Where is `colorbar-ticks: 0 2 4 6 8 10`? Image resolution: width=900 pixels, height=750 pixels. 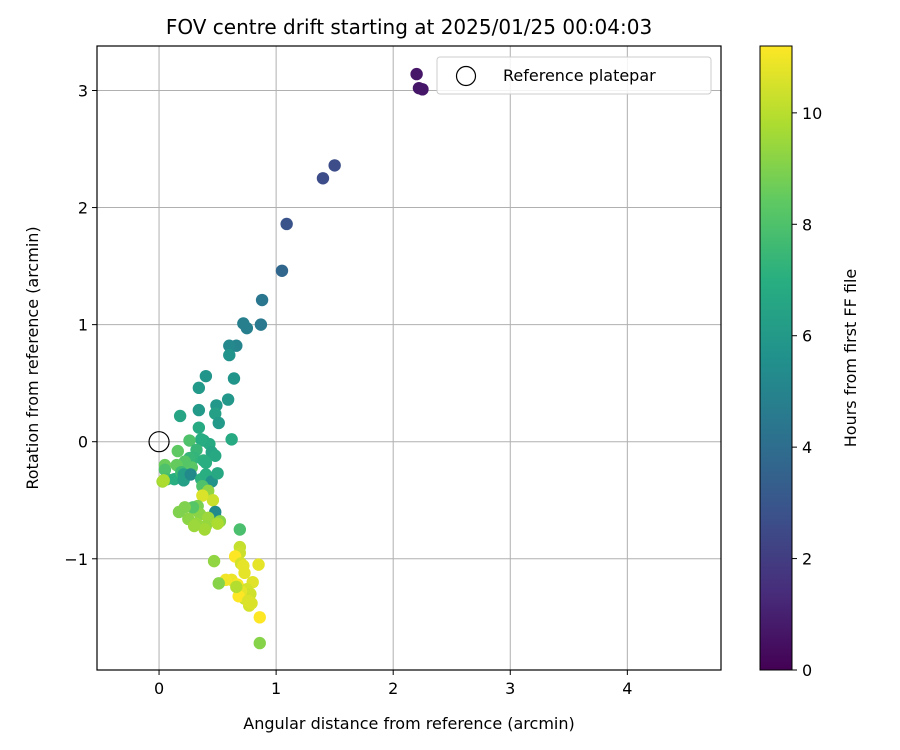 colorbar-ticks: 0 2 4 6 8 10 is located at coordinates (807, 392).